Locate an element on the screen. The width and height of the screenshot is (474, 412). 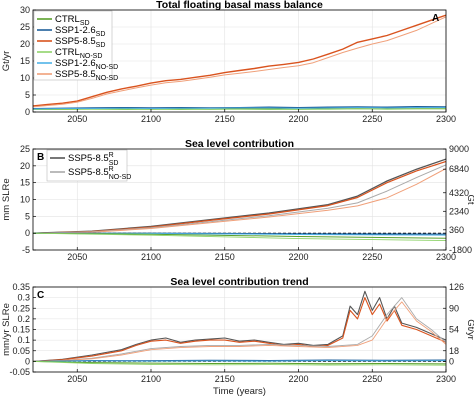
legend-entry: SSP5-8.5SD is located at coordinates (80, 42).